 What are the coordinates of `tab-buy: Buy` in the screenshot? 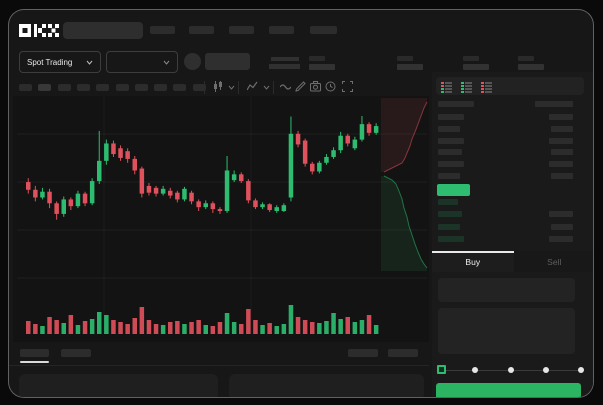 It's located at (473, 261).